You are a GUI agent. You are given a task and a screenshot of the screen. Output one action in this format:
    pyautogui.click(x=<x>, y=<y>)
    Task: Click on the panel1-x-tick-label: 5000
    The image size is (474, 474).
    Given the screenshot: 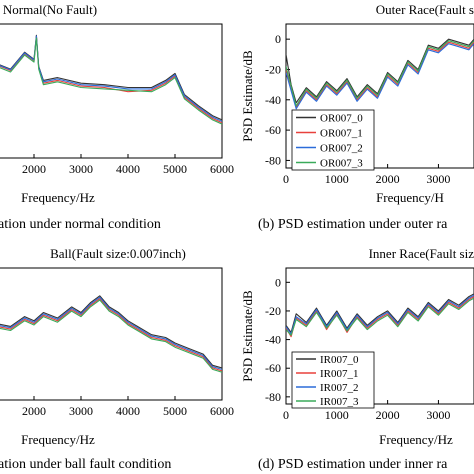 What is the action you would take?
    pyautogui.click(x=175, y=169)
    